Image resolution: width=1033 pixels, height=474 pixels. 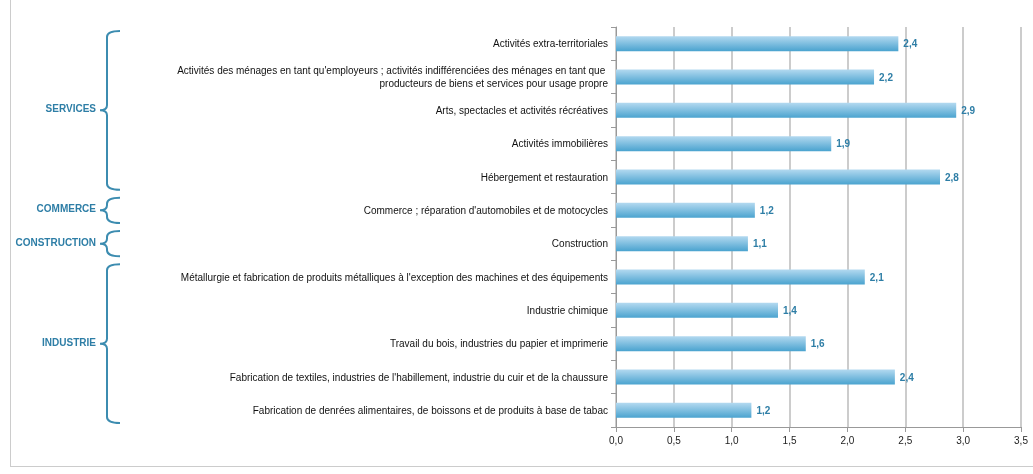 What do you see at coordinates (430, 410) in the screenshot?
I see `y-tick-label: Fabrication de denrées alimentaires, de boissons et de produits à base de tabac` at bounding box center [430, 410].